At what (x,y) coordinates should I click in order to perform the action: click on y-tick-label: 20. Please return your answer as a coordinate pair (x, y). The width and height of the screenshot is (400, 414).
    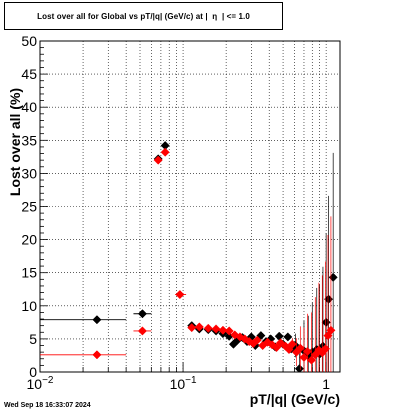
    Looking at the image, I should click on (29, 240).